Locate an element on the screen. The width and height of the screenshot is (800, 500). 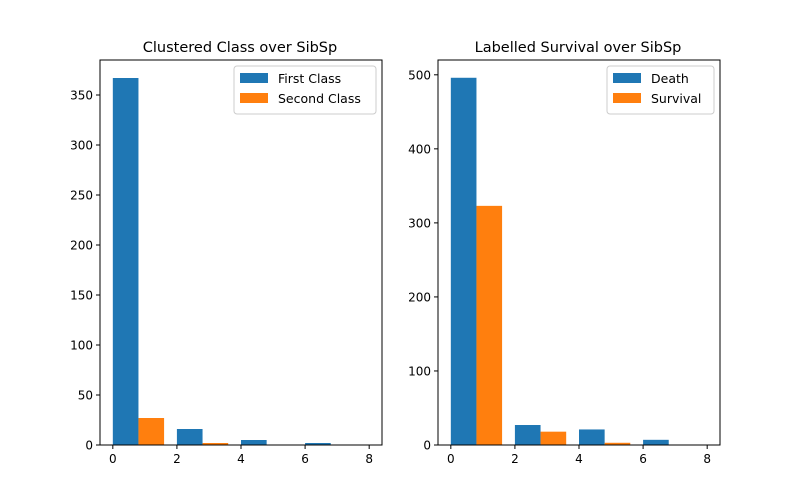
y-tick-label: 150 is located at coordinates (81, 296).